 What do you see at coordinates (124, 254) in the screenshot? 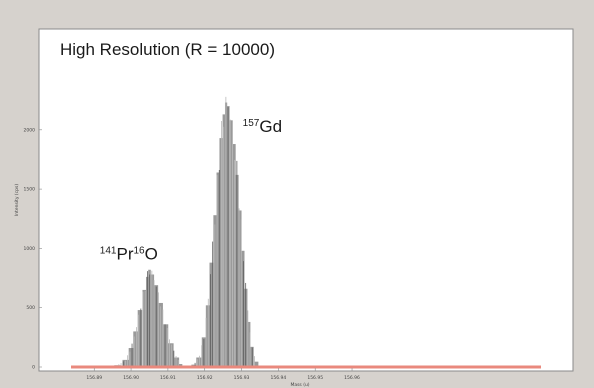
I see `pr-element-symbol: Pr` at bounding box center [124, 254].